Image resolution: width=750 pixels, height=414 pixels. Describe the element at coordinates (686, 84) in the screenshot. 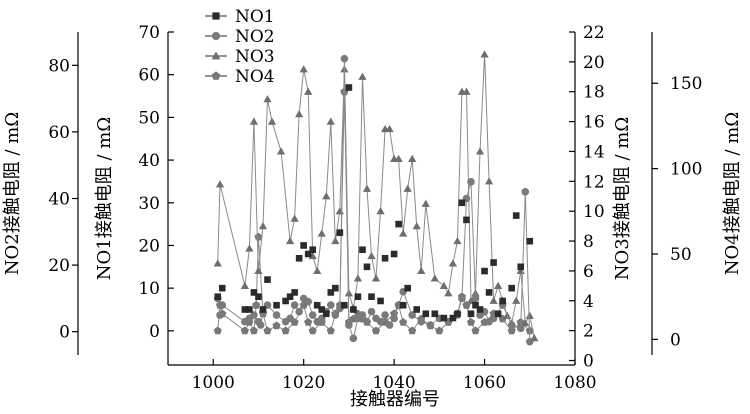

I see `no4-tick-label: 150` at that location.